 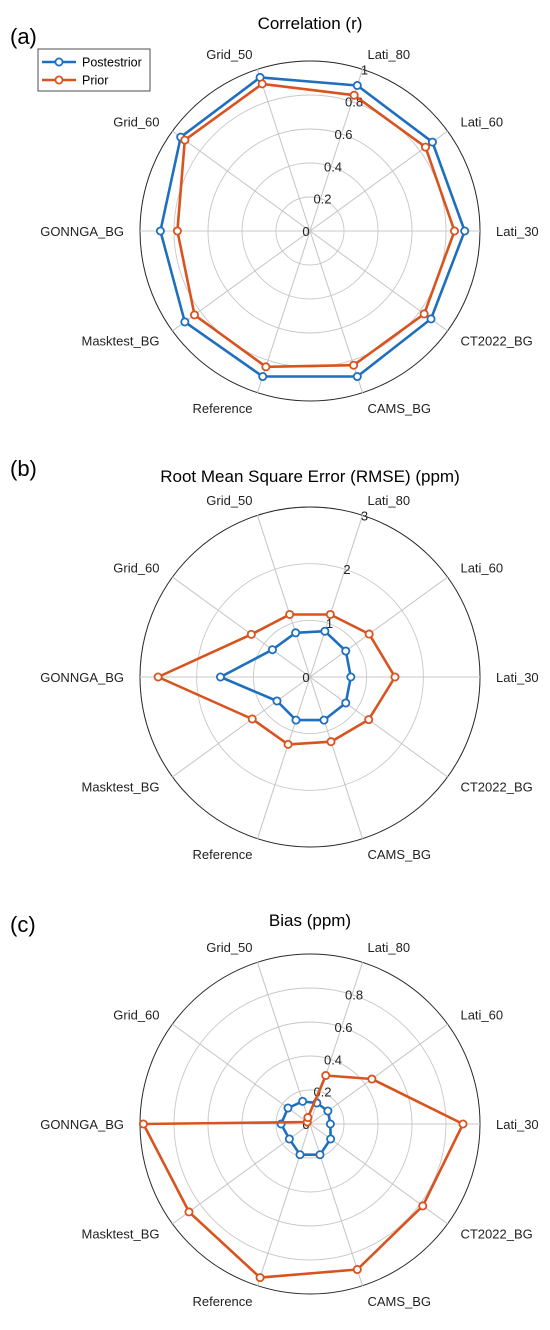 I want to click on chart-title: Correlation (r), so click(x=310, y=23).